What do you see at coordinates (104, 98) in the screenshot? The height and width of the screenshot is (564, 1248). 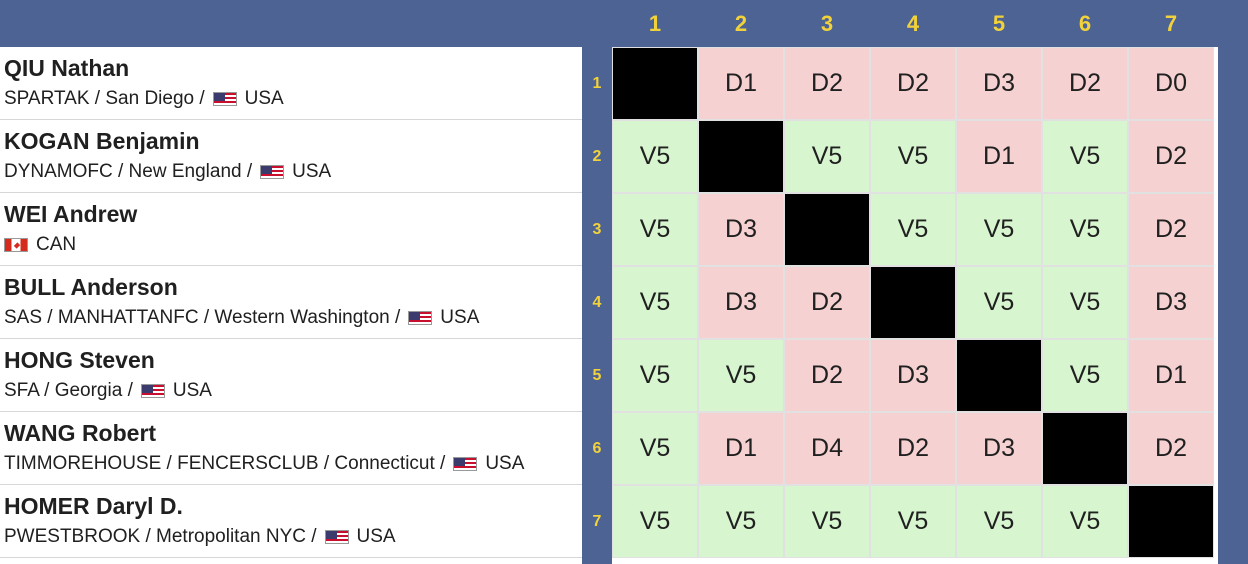 I see `fencer-club: SPARTAK / San Diego /` at bounding box center [104, 98].